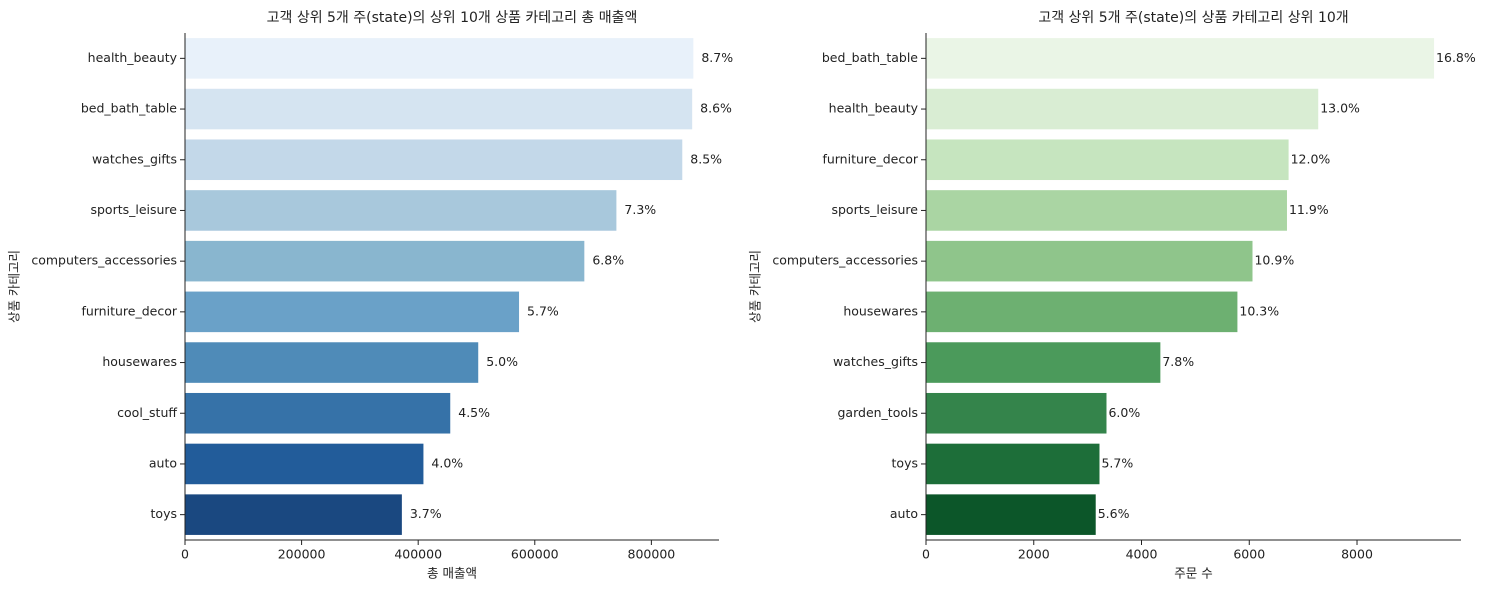  I want to click on bar-label: 4.0%, so click(447, 462).